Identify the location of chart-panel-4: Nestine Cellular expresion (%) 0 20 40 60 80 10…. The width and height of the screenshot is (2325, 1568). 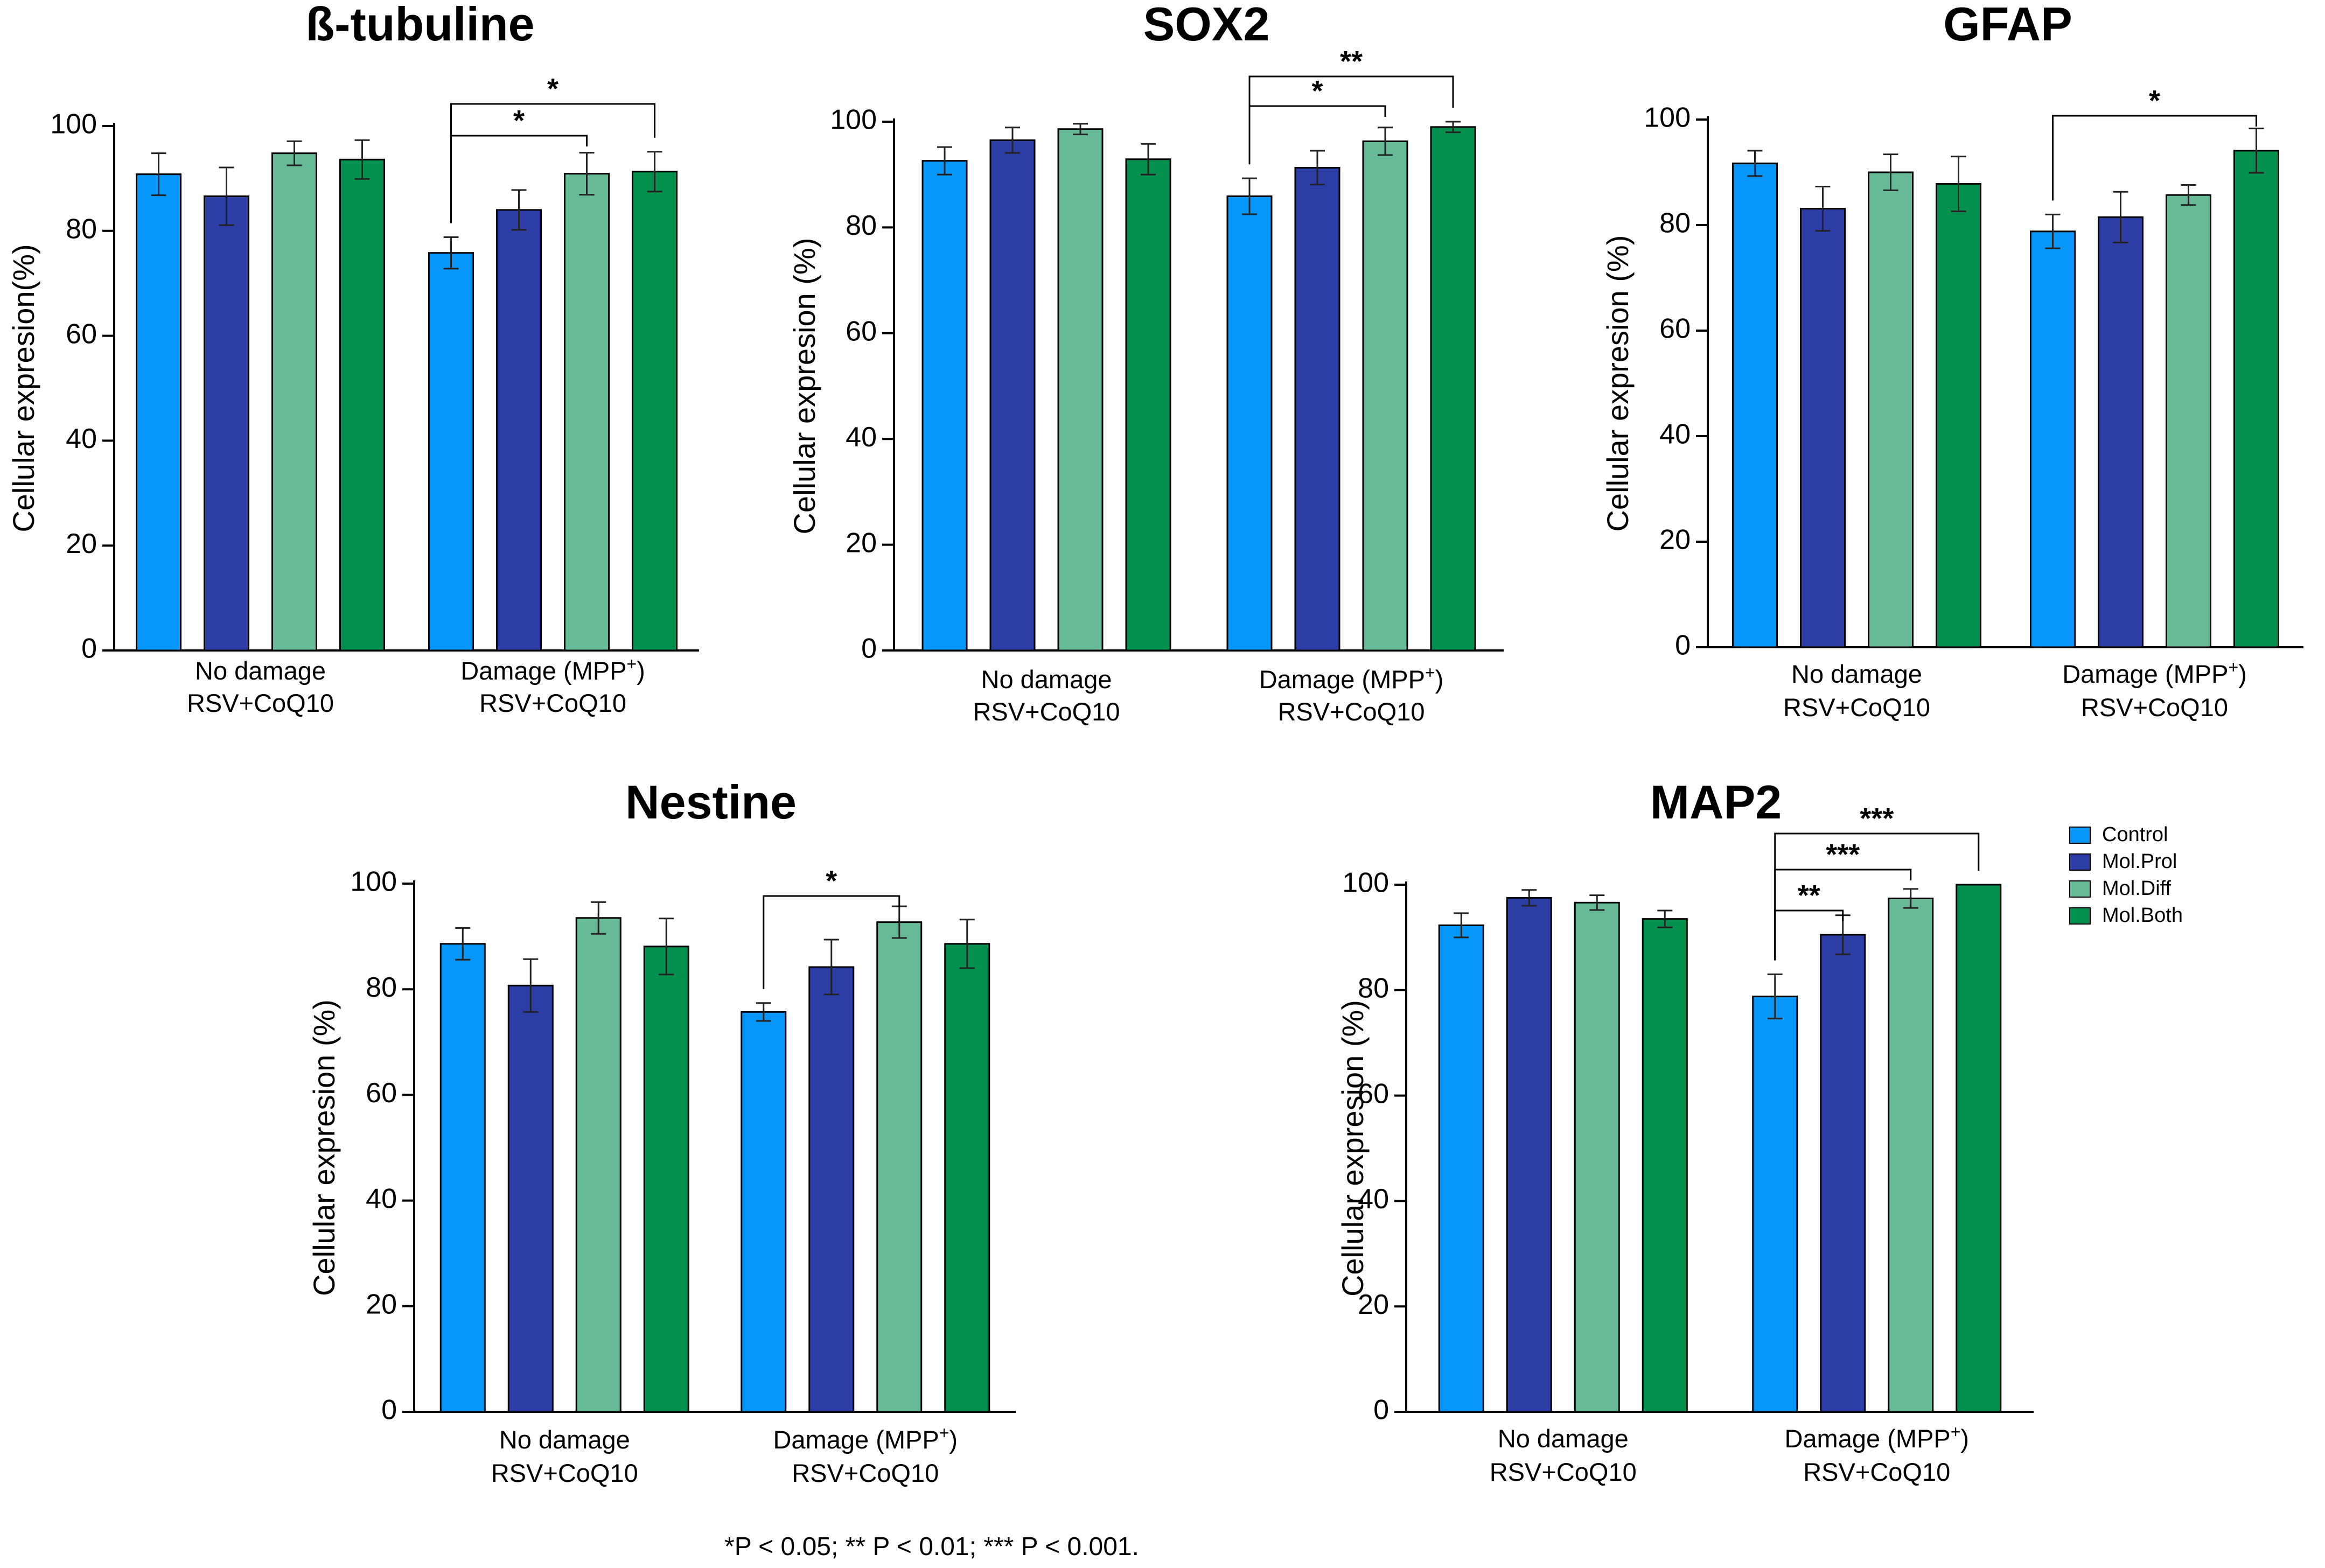
(661, 1131).